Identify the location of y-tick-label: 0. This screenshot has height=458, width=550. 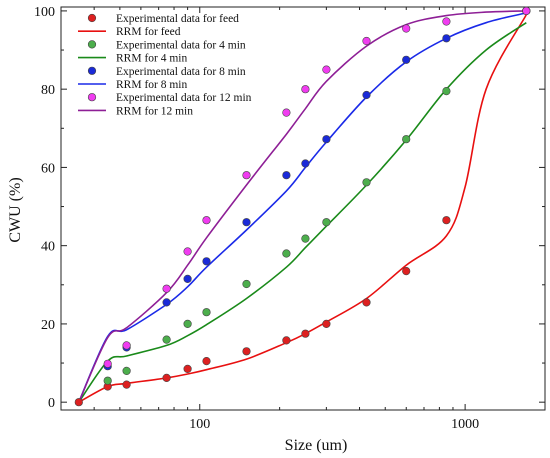
(51, 403).